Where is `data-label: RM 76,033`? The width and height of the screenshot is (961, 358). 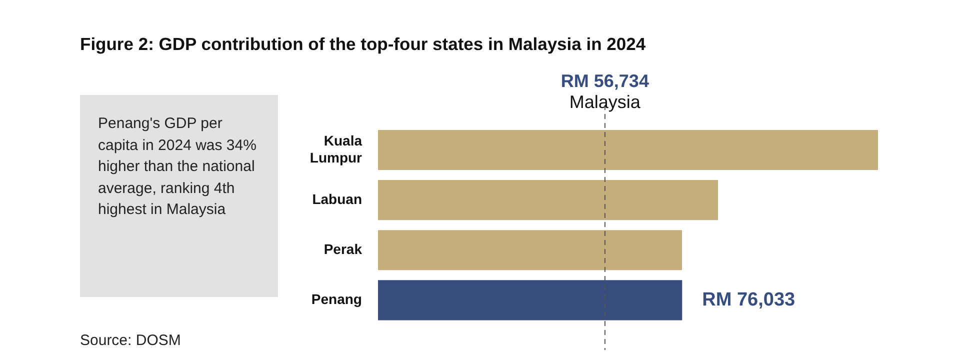
data-label: RM 76,033 is located at coordinates (749, 299).